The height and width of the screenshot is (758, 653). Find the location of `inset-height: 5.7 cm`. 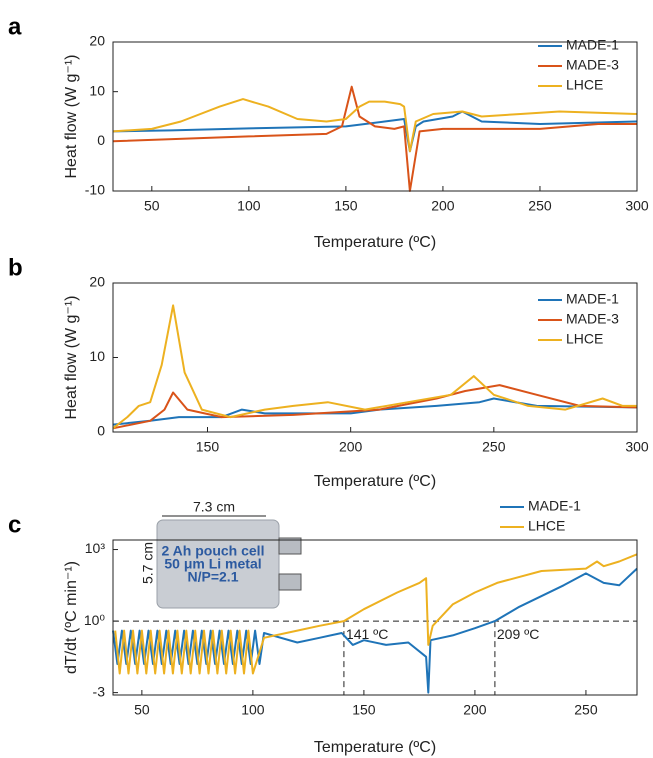

inset-height: 5.7 cm is located at coordinates (148, 563).